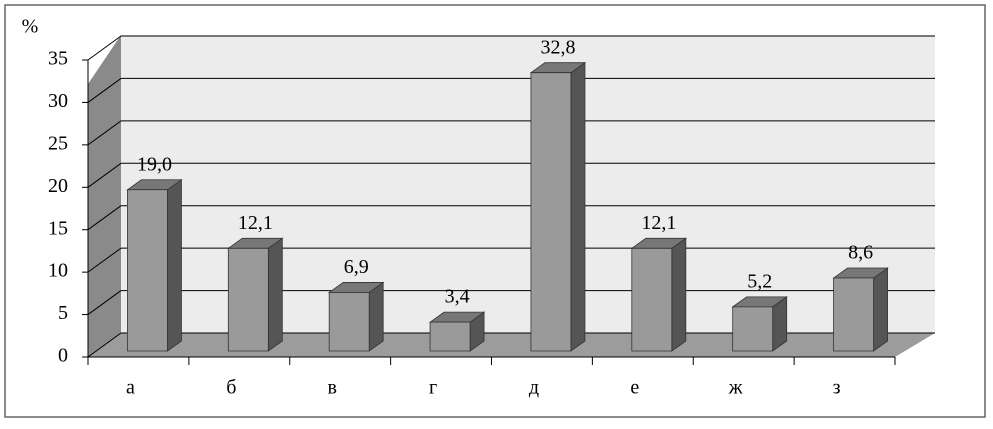  Describe the element at coordinates (634, 388) in the screenshot. I see `x-tick-label: е` at that location.